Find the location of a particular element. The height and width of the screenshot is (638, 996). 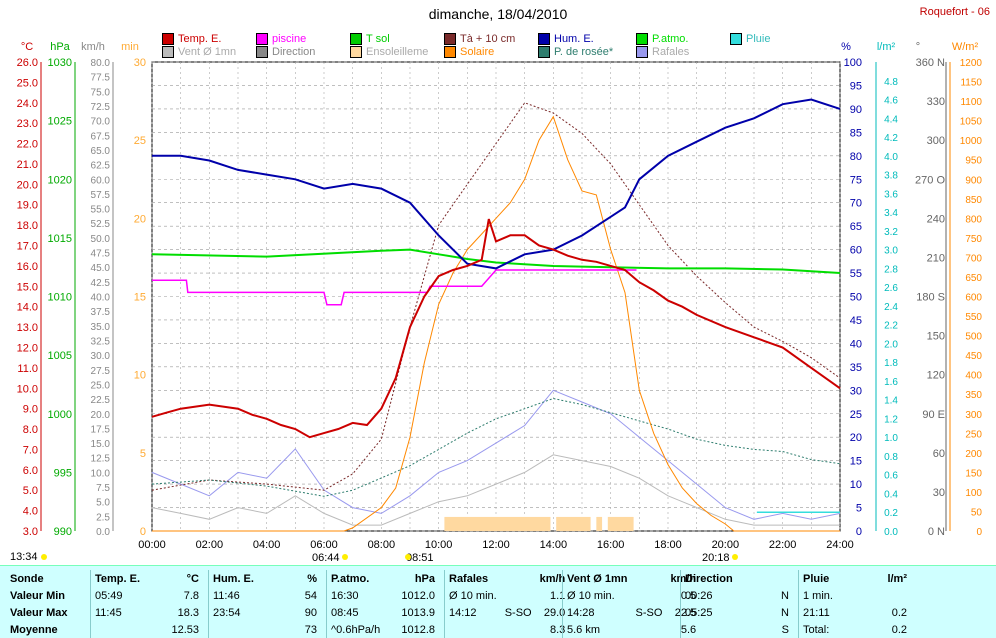

hum-tick-label: 0 is located at coordinates (859, 532).